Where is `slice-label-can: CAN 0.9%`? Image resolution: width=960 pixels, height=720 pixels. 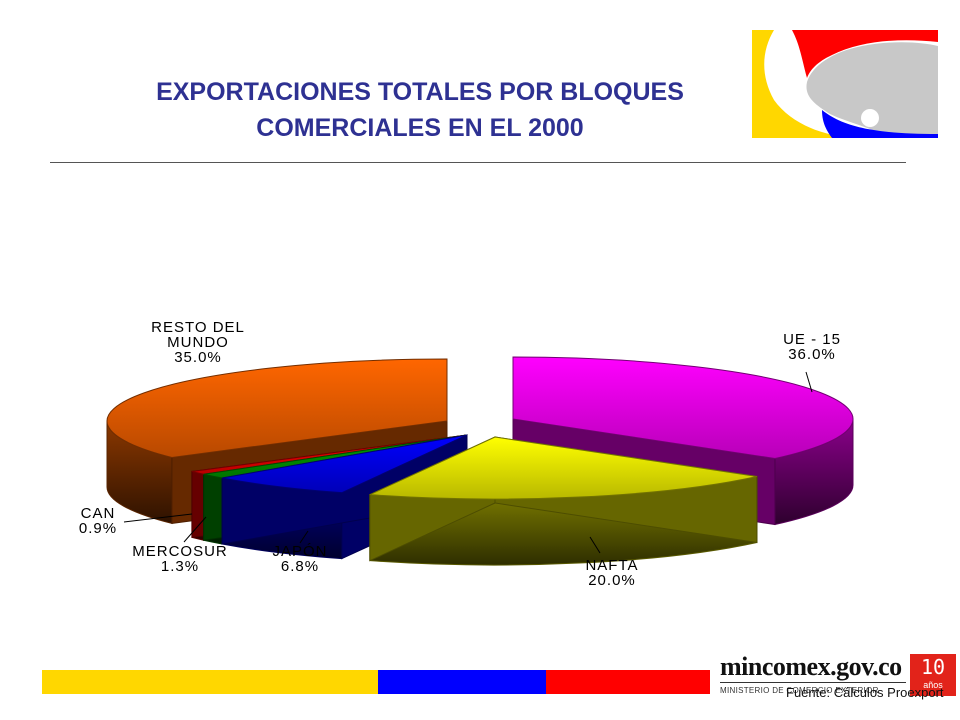 slice-label-can: CAN 0.9% is located at coordinates (98, 521).